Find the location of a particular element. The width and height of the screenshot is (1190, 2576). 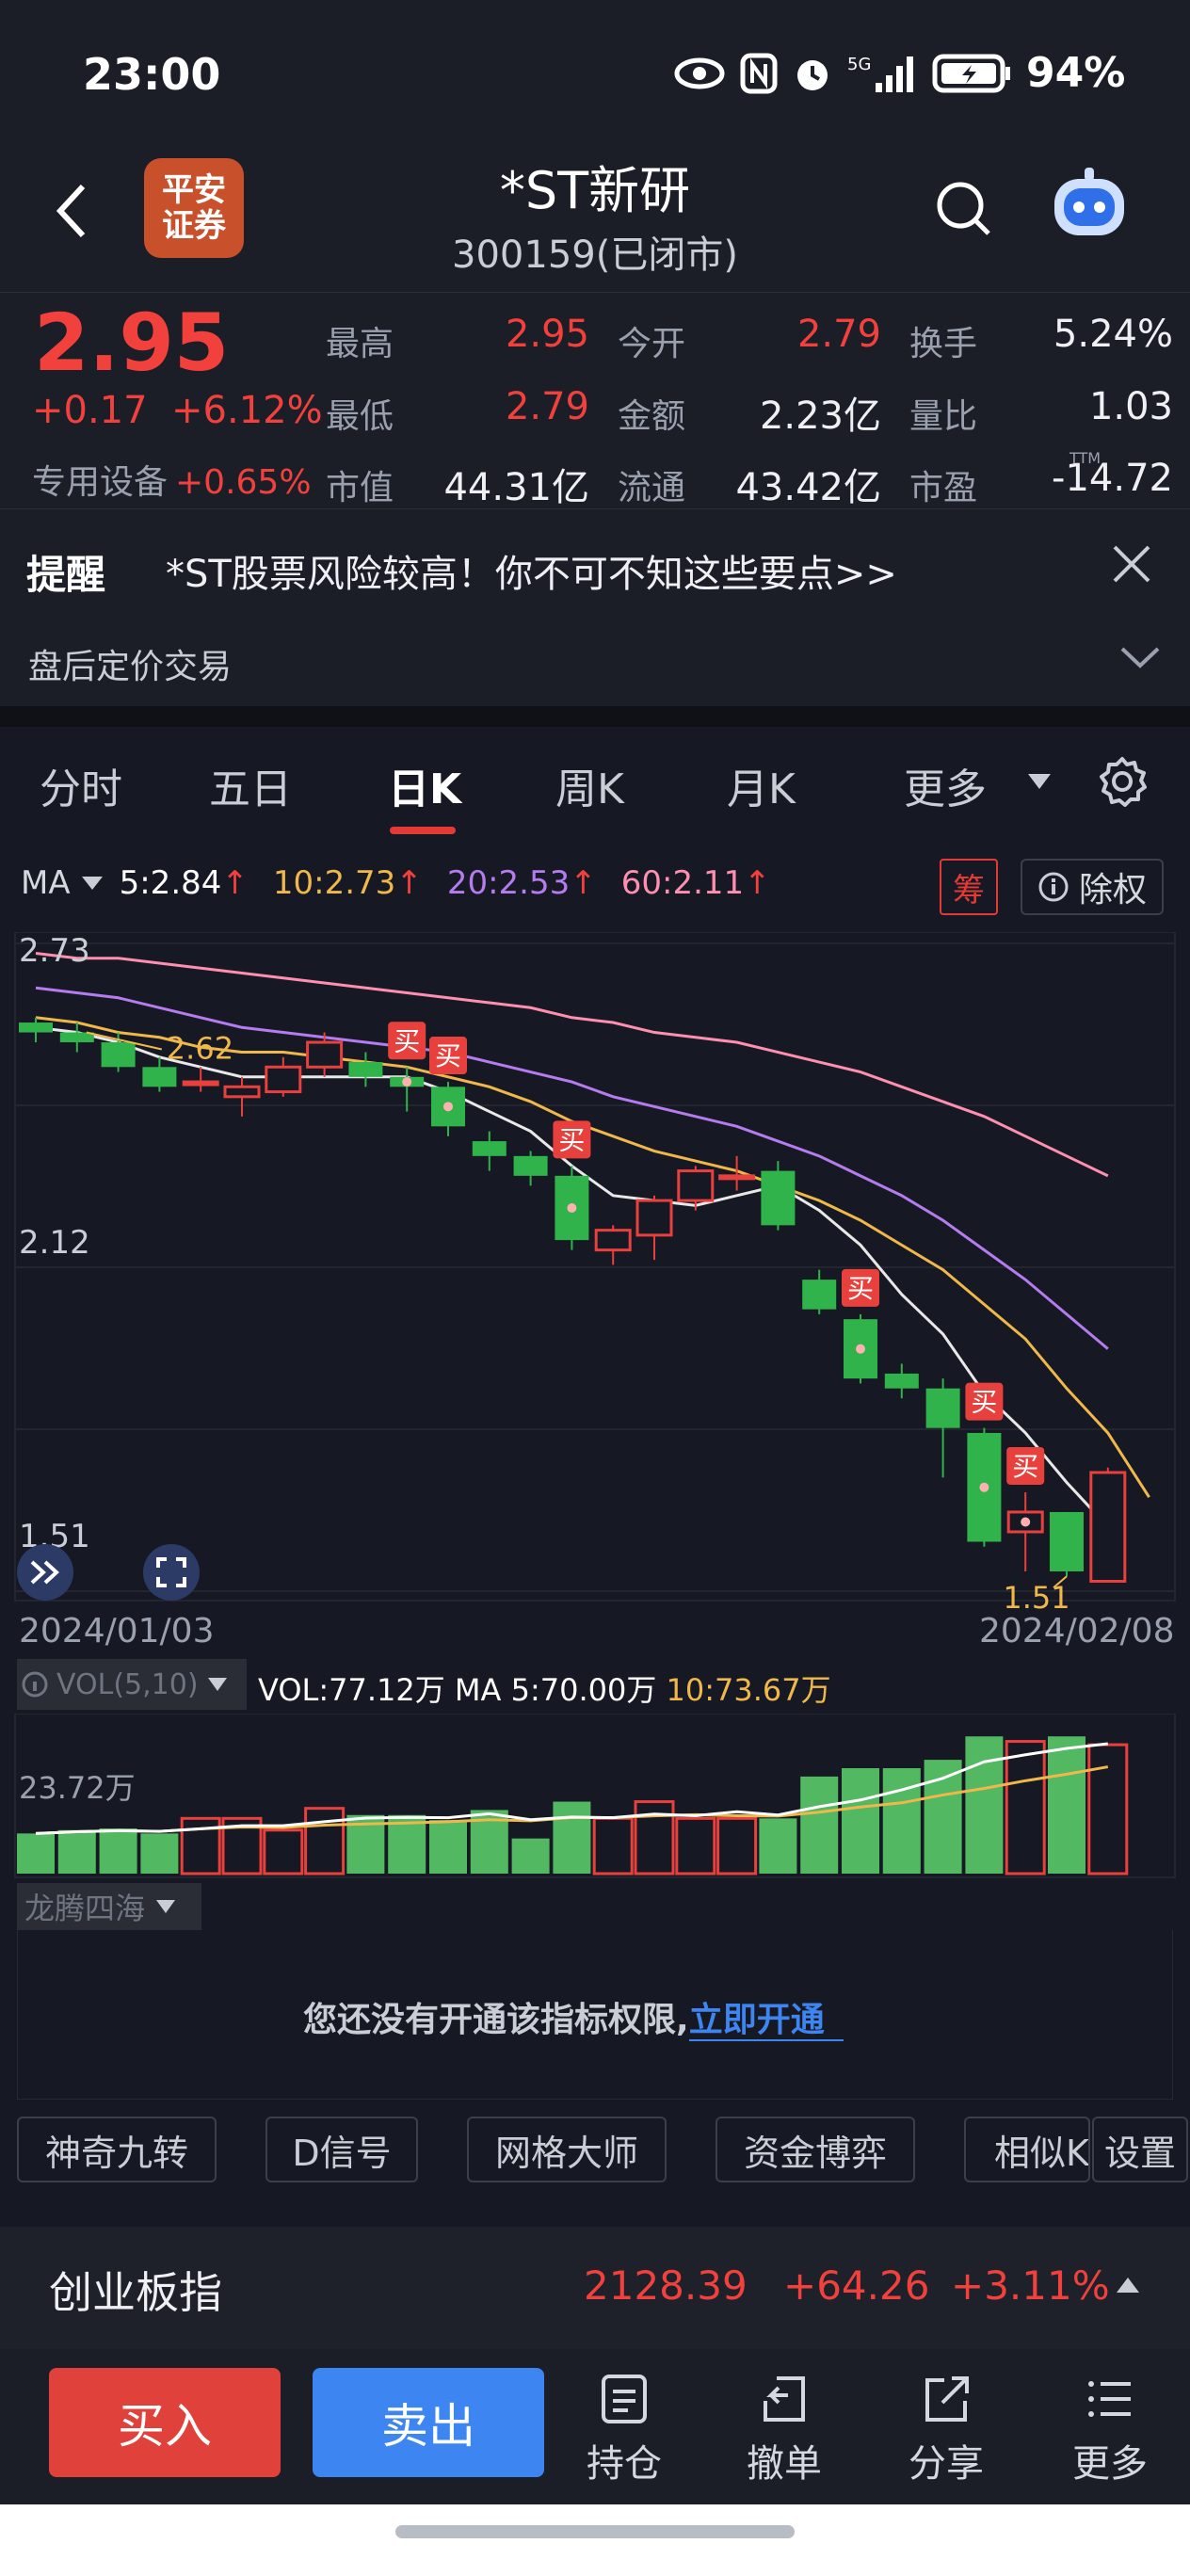

tab-intraday: 分时 is located at coordinates (81, 789).